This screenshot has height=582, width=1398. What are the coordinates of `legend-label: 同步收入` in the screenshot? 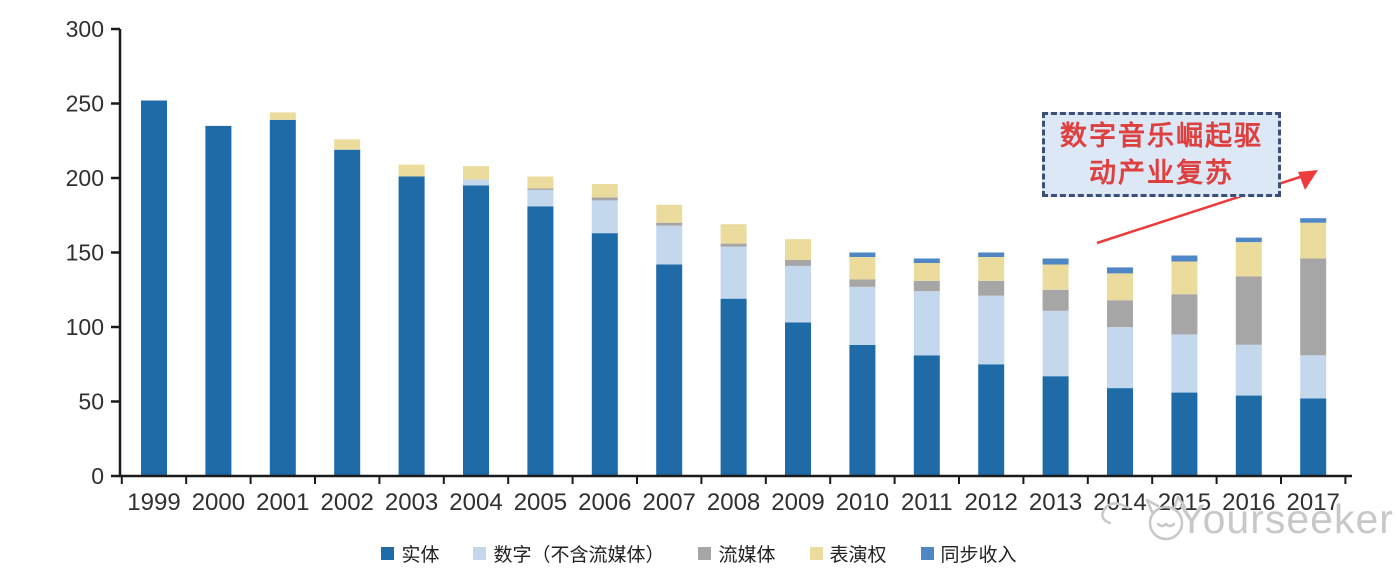 It's located at (978, 555).